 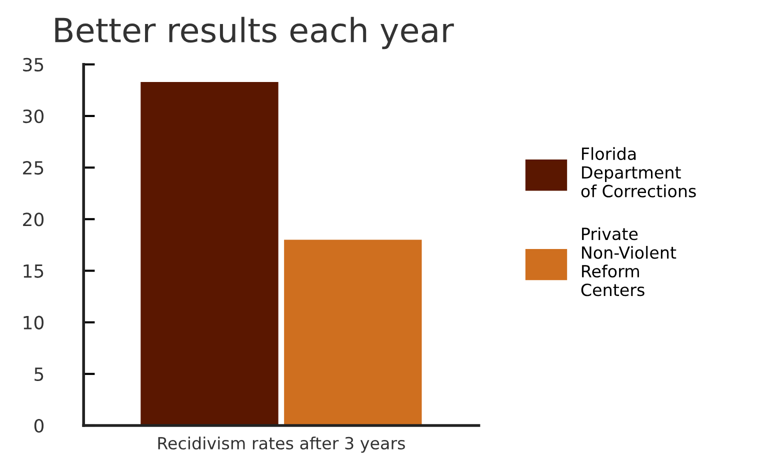 What do you see at coordinates (39, 425) in the screenshot?
I see `y-tick-label: 0` at bounding box center [39, 425].